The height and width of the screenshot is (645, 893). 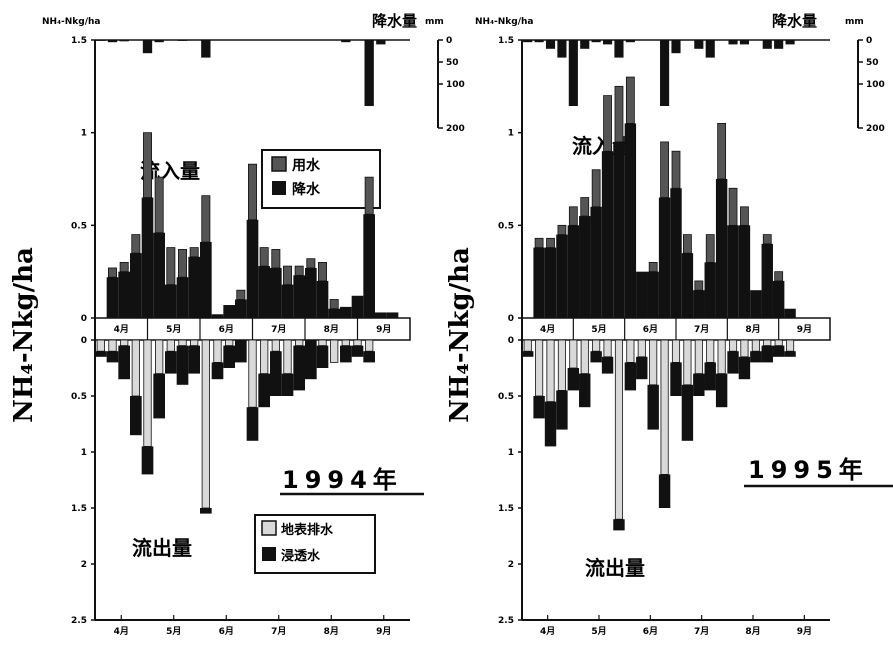 I want to click on outflow-ytick-label-2-4: 2, so click(x=511, y=565).